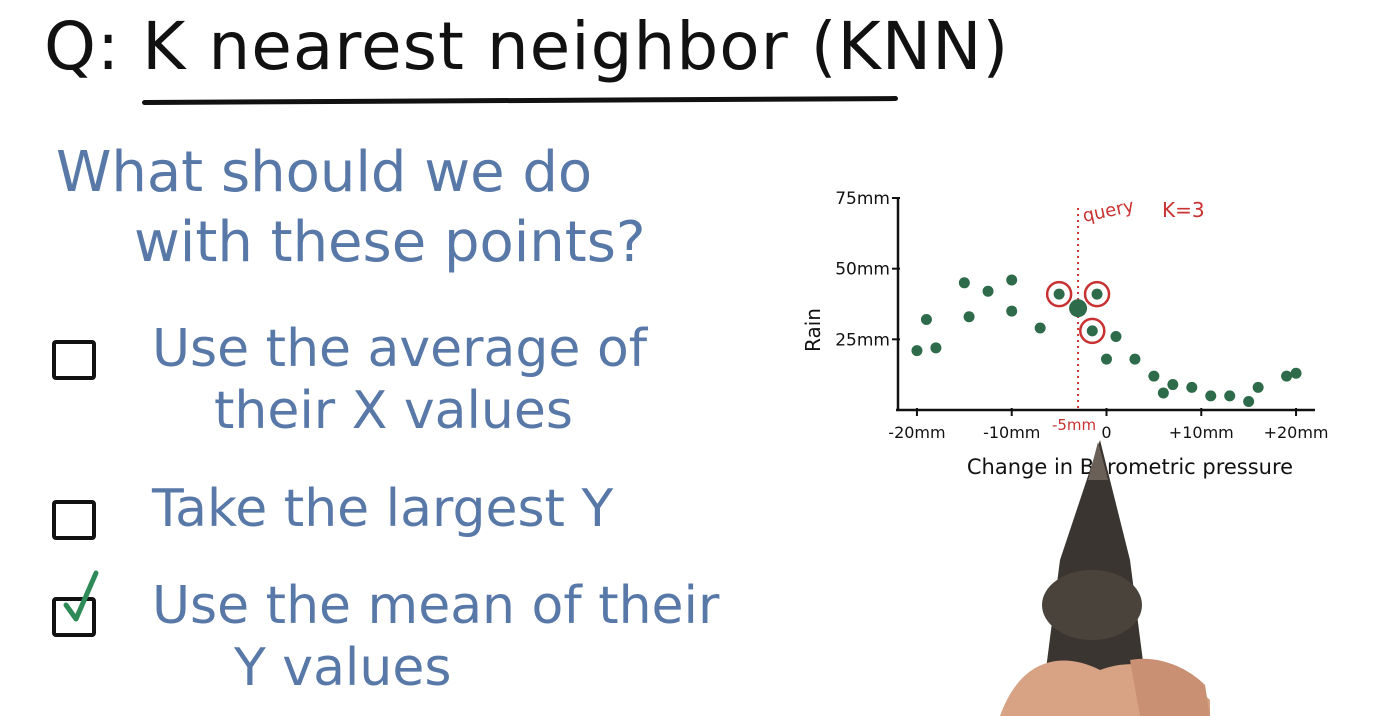  I want to click on option-line-1: Use the average of, so click(400, 349).